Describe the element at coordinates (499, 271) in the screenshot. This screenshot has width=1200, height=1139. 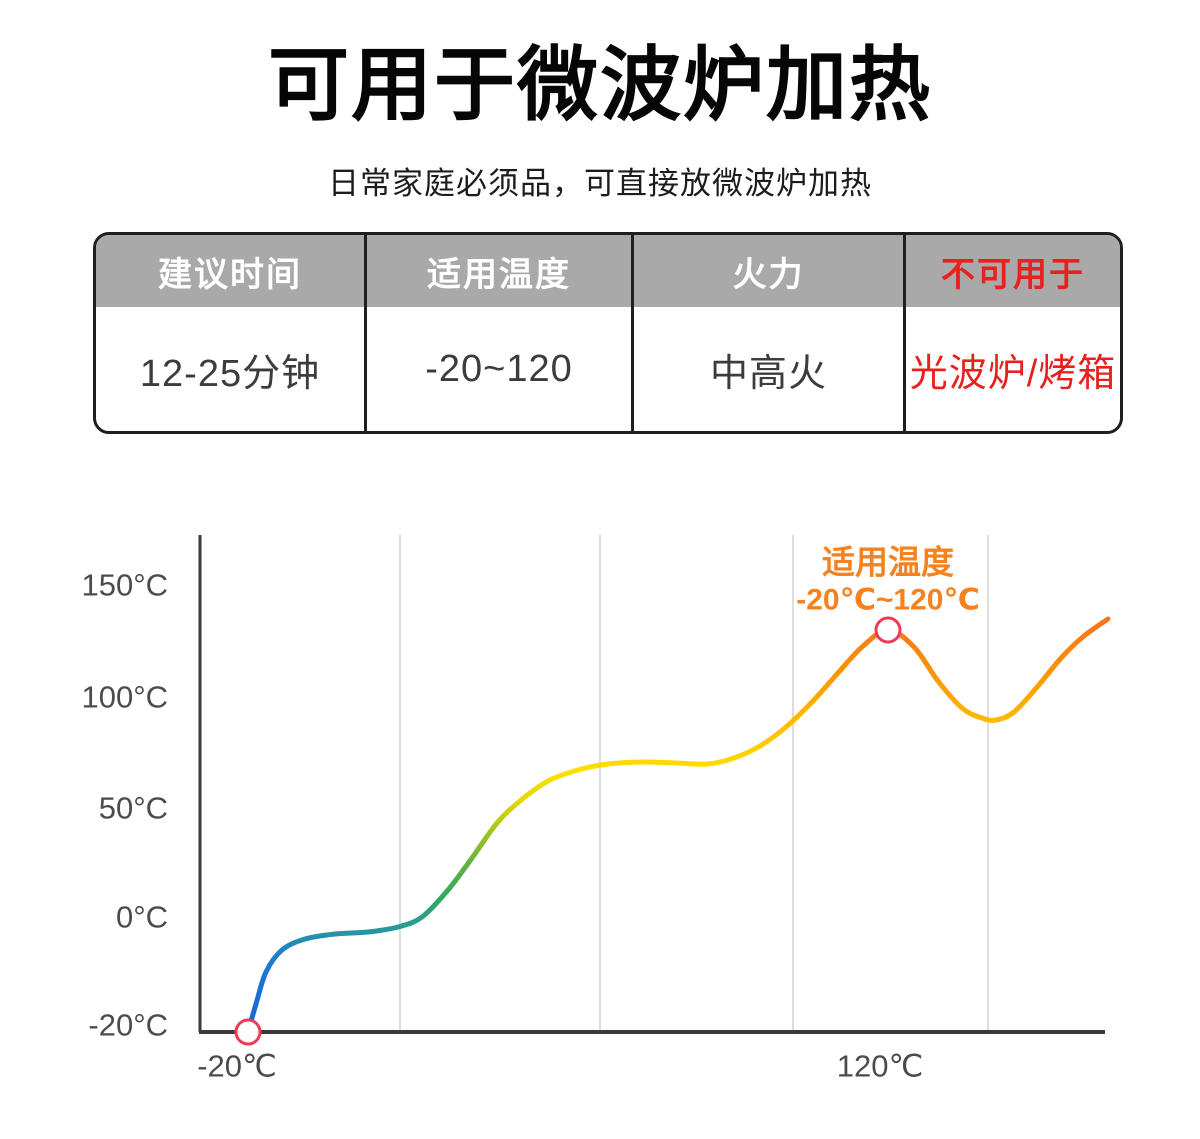
I see `table-header-temperature-range: 适用温度` at that location.